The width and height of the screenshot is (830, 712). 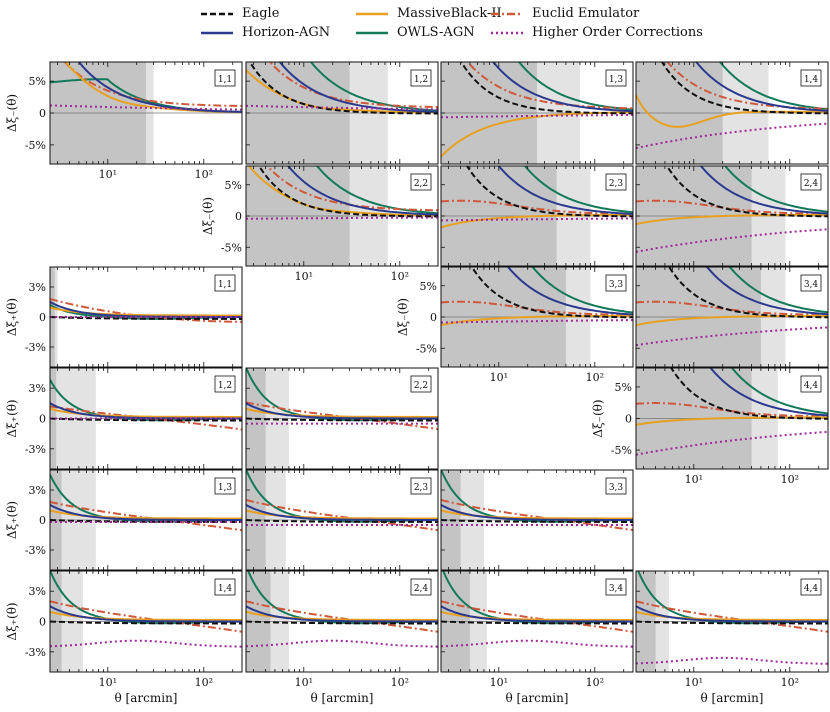 I want to click on bin-label: 1,3, so click(x=225, y=488).